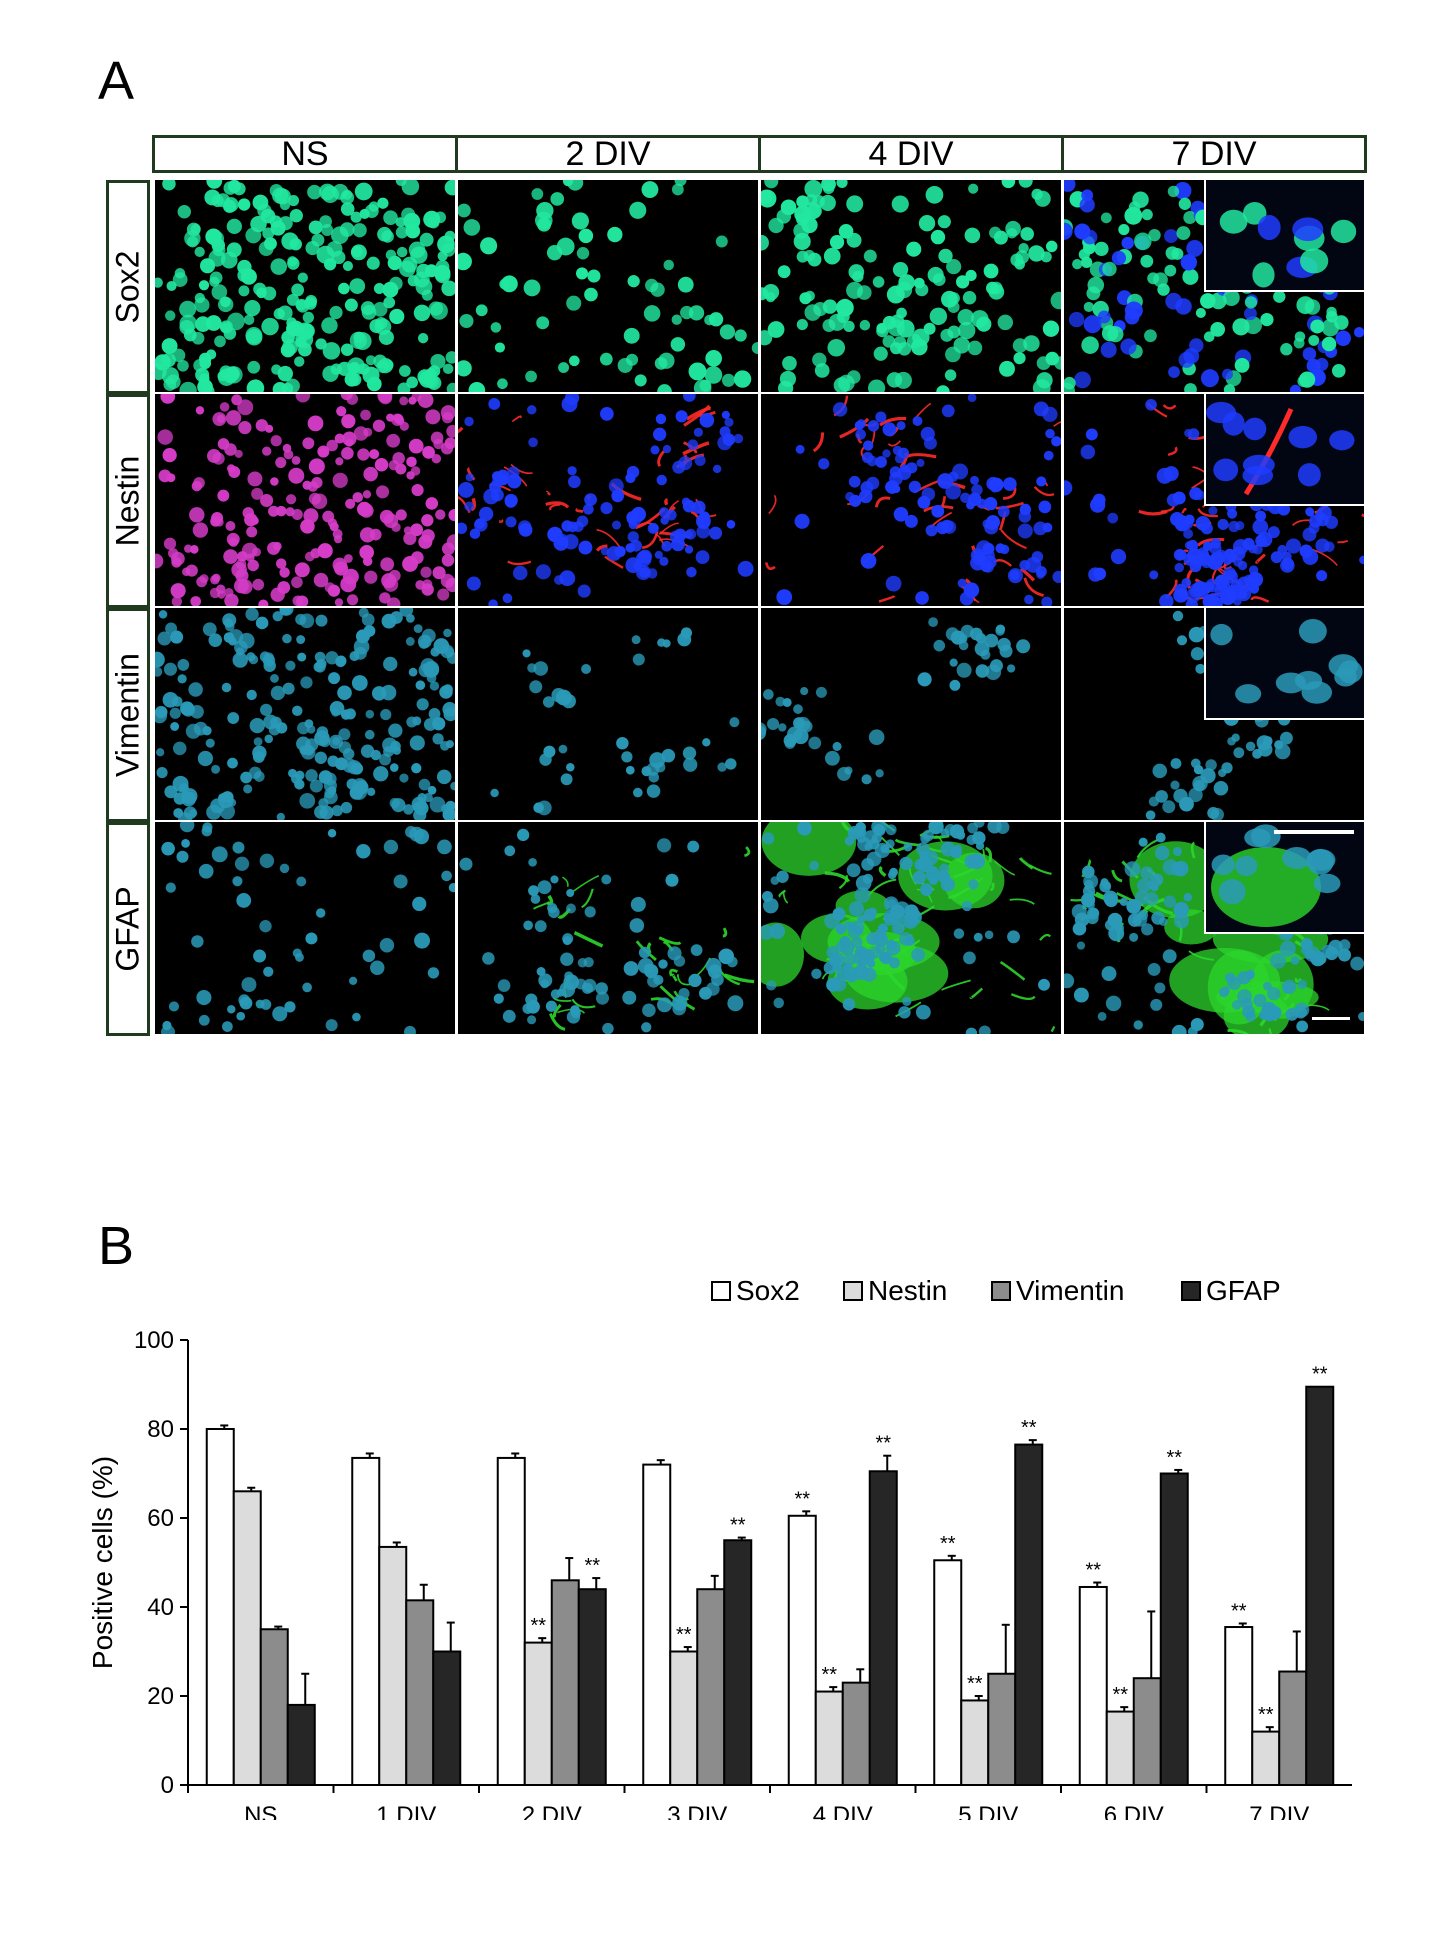 Image resolution: width=1432 pixels, height=1936 pixels. I want to click on inset-nestin-7div, so click(1284, 450).